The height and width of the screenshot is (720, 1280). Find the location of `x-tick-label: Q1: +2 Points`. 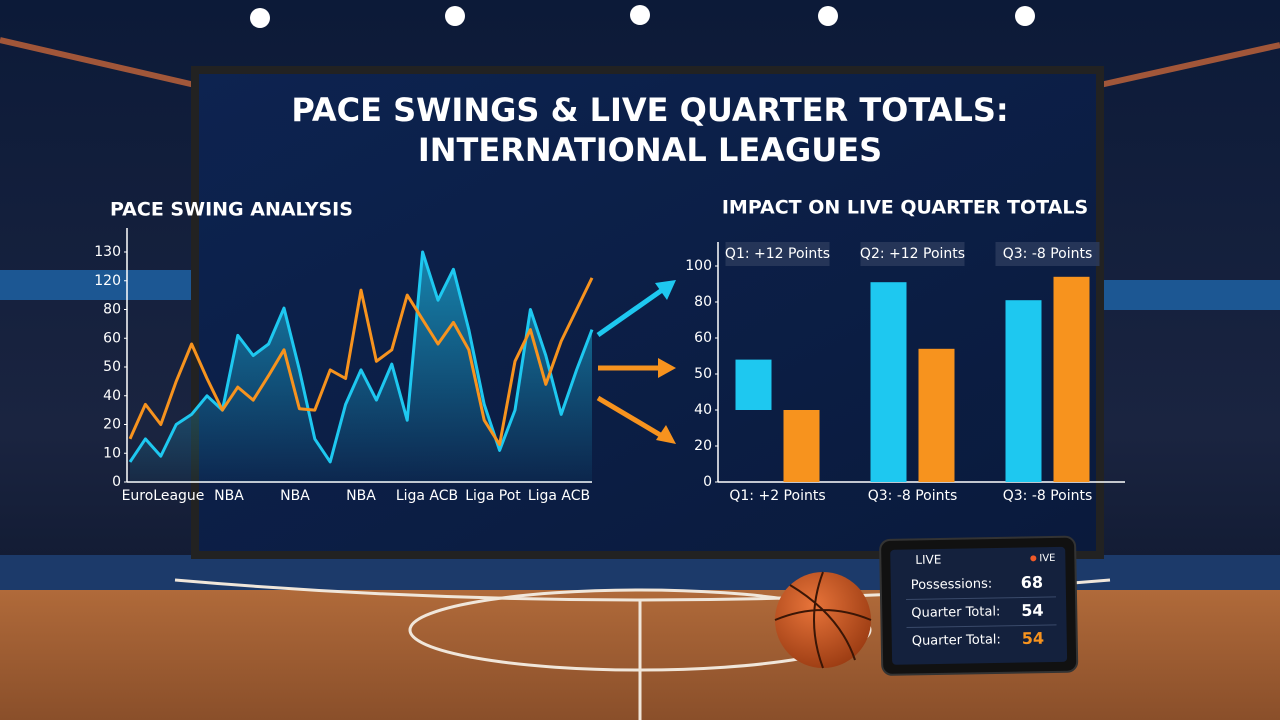

x-tick-label: Q1: +2 Points is located at coordinates (777, 496).